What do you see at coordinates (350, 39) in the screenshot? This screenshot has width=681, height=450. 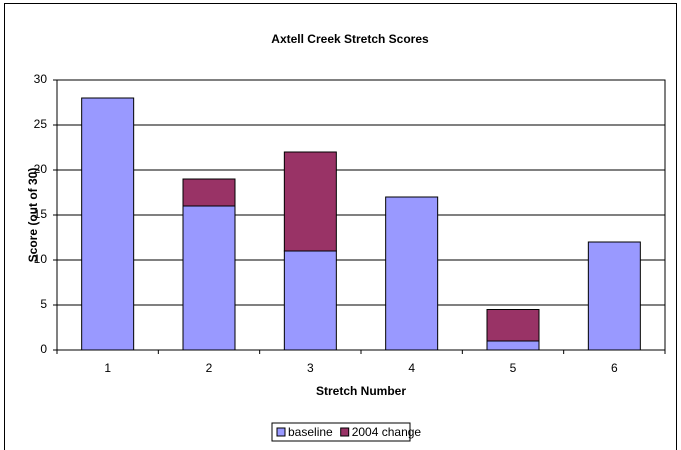 I see `chart-title: Axtell Creek Stretch Scores` at bounding box center [350, 39].